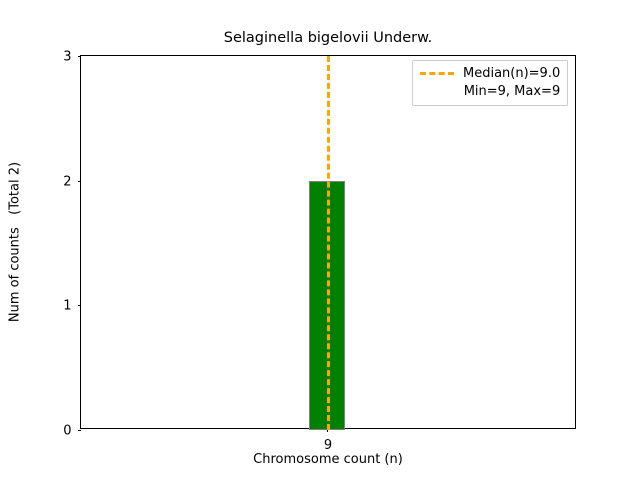 Image resolution: width=640 pixels, height=480 pixels. I want to click on legend: Median(n)=9.0 Min=9, Max=9, so click(490, 83).